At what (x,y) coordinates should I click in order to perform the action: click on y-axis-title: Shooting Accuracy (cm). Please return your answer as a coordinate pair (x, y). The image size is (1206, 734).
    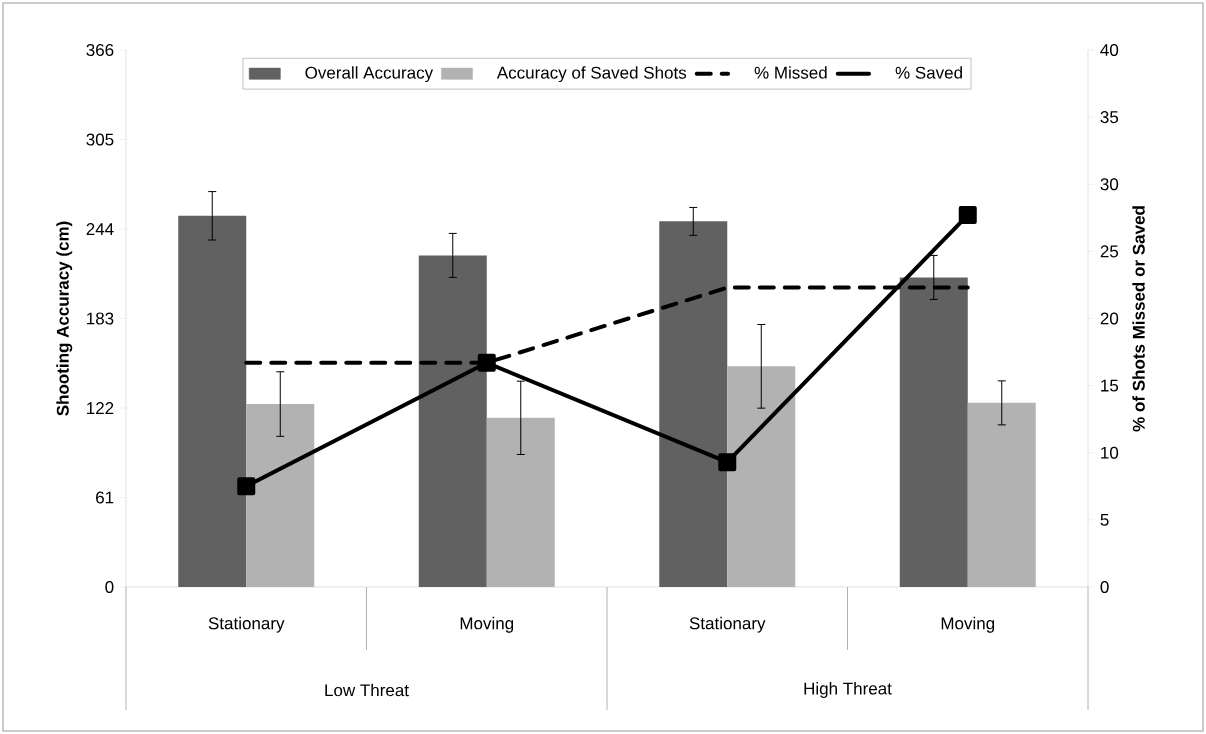
    Looking at the image, I should click on (64, 318).